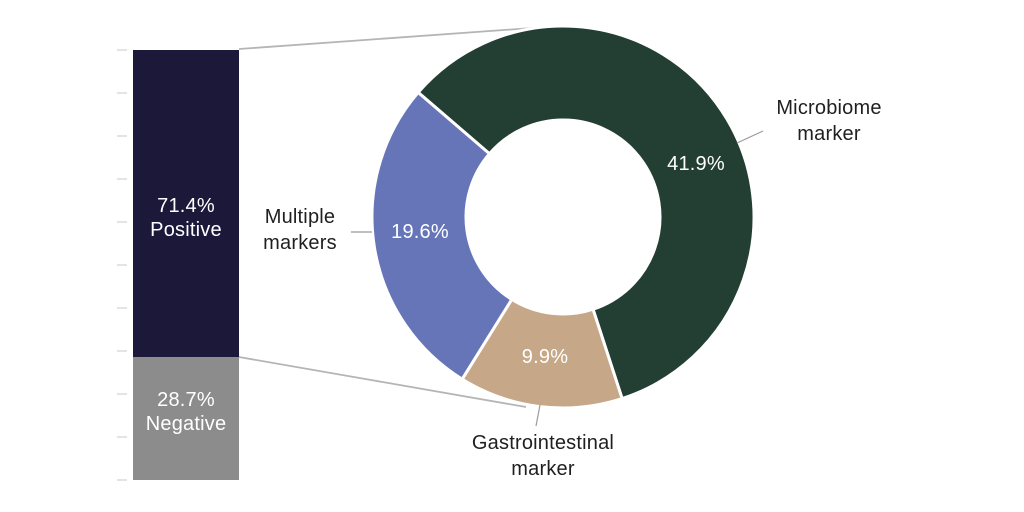 This screenshot has width=1024, height=512. I want to click on y-axis-ticks, so click(122, 265).